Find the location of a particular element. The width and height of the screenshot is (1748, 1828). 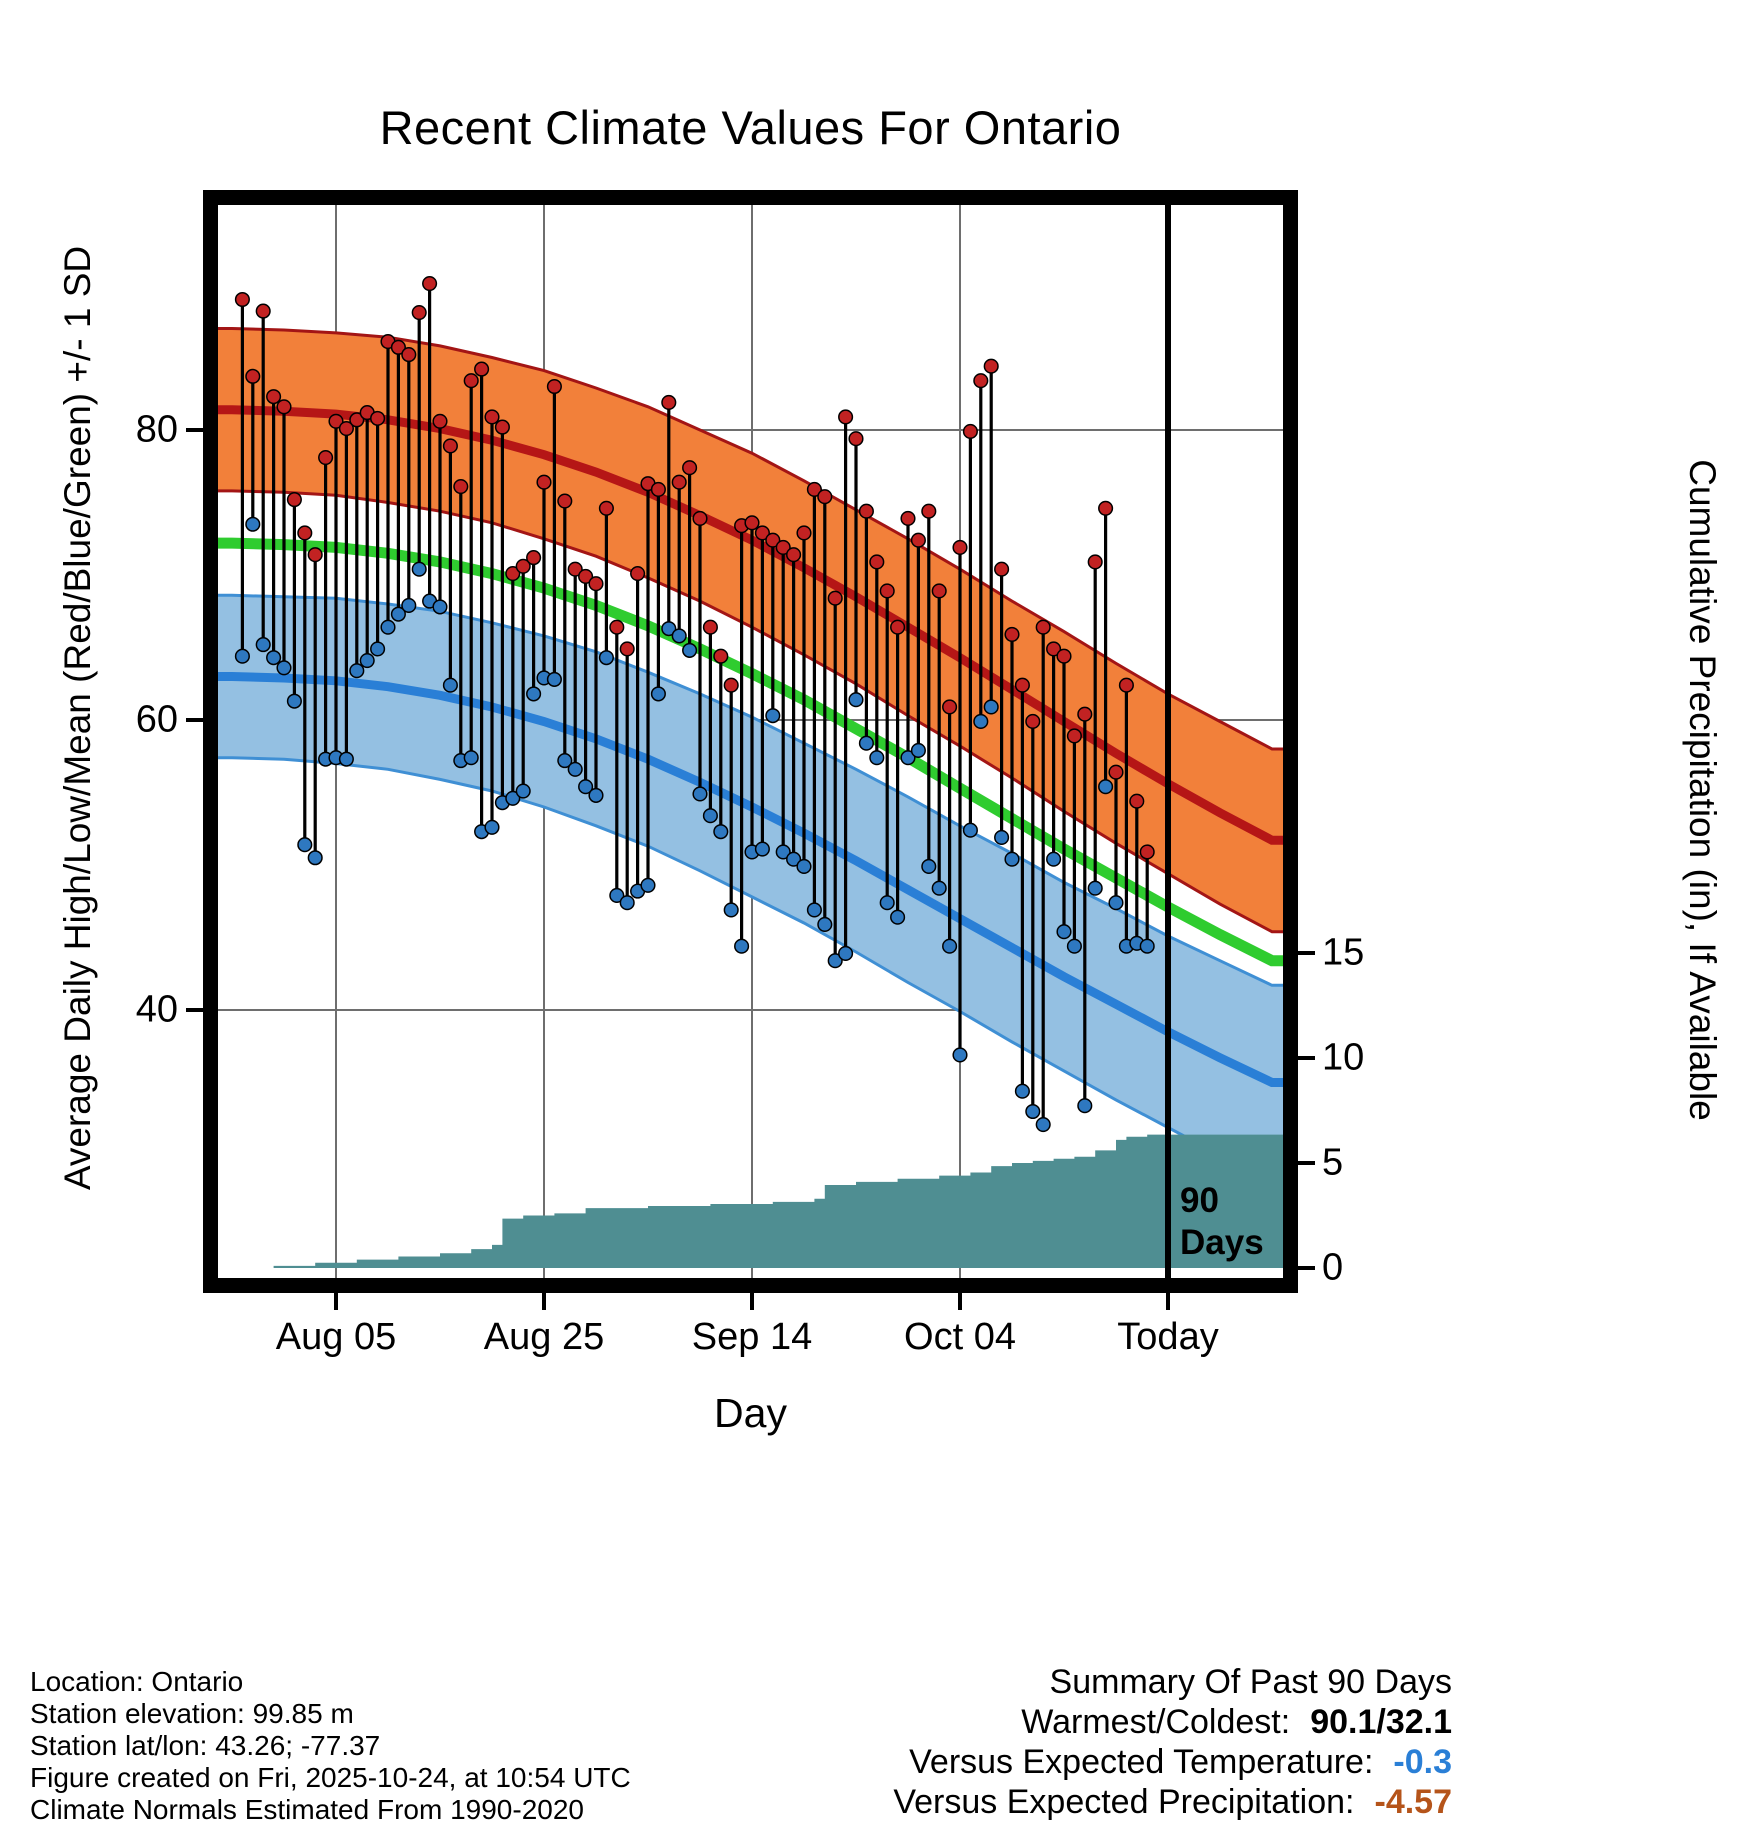

ninety-days-unit: Days is located at coordinates (1222, 1242).